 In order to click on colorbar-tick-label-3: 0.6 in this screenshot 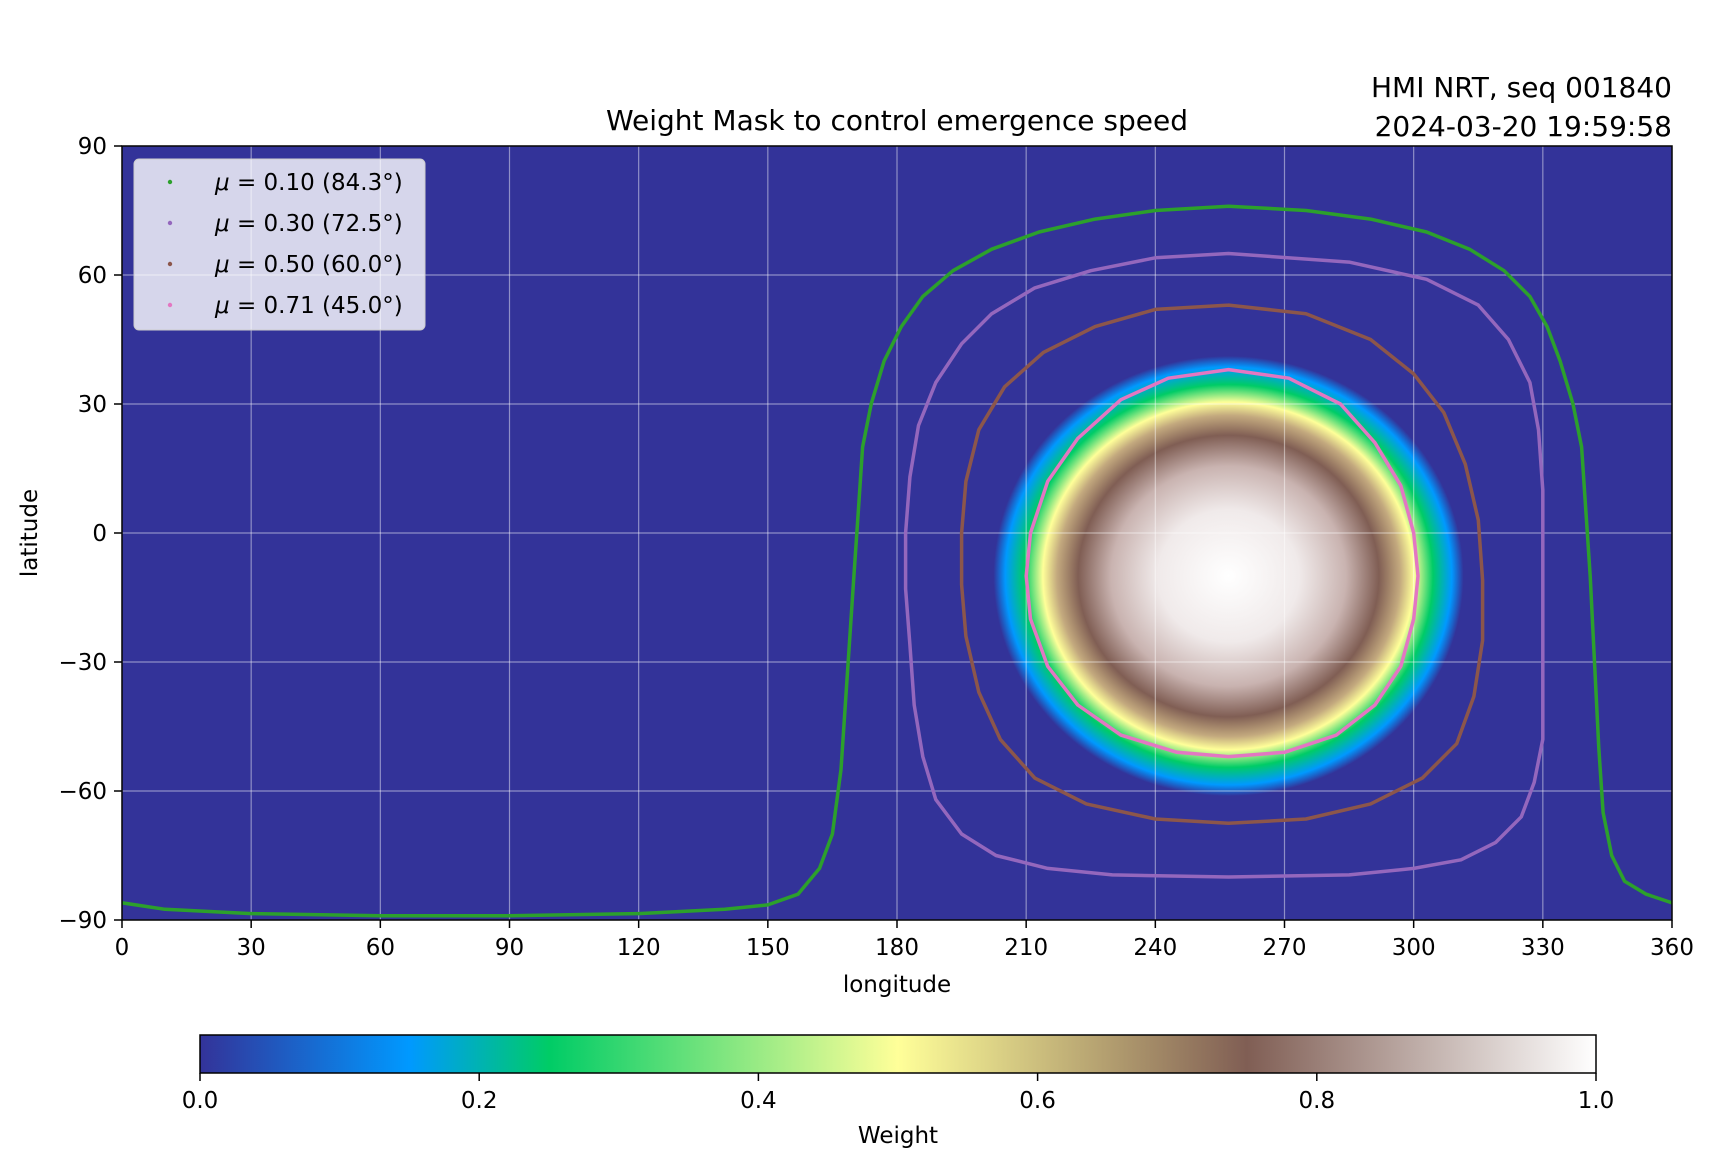, I will do `click(1037, 1101)`.